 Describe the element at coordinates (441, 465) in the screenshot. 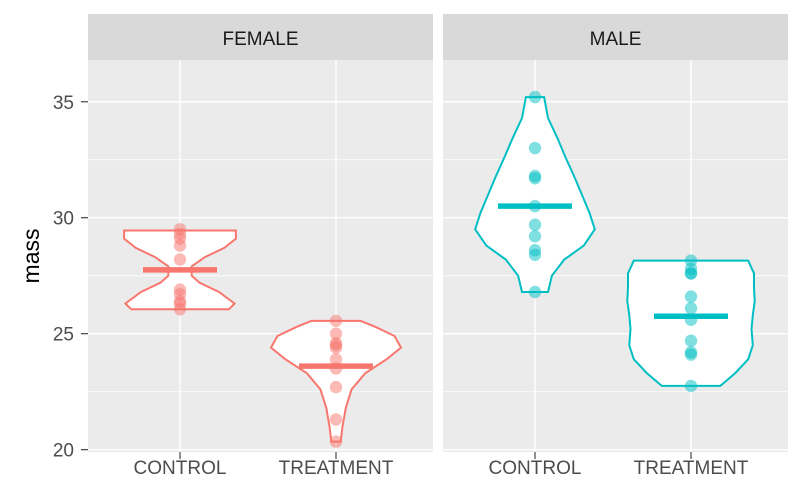

I see `x-axis: CONTROL TREATMENT CONTROL TREATMENT` at that location.